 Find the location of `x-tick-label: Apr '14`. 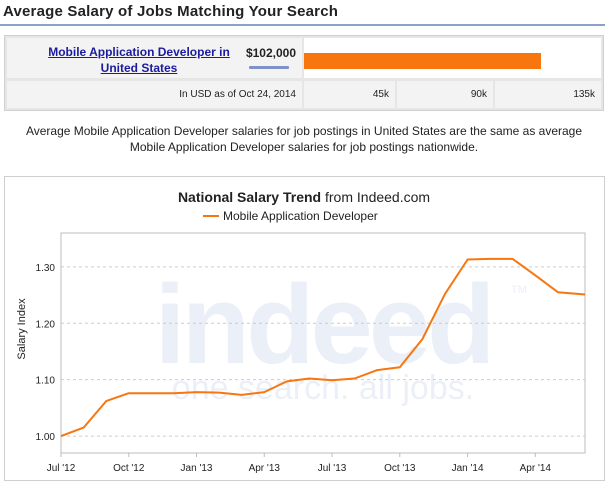

x-tick-label: Apr '14 is located at coordinates (536, 468).